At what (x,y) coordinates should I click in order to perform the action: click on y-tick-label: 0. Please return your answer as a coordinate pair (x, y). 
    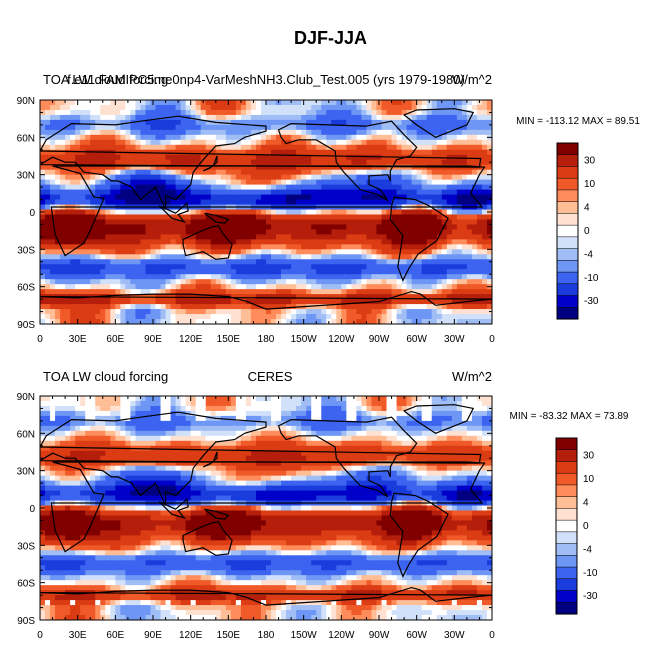
    Looking at the image, I should click on (32, 213).